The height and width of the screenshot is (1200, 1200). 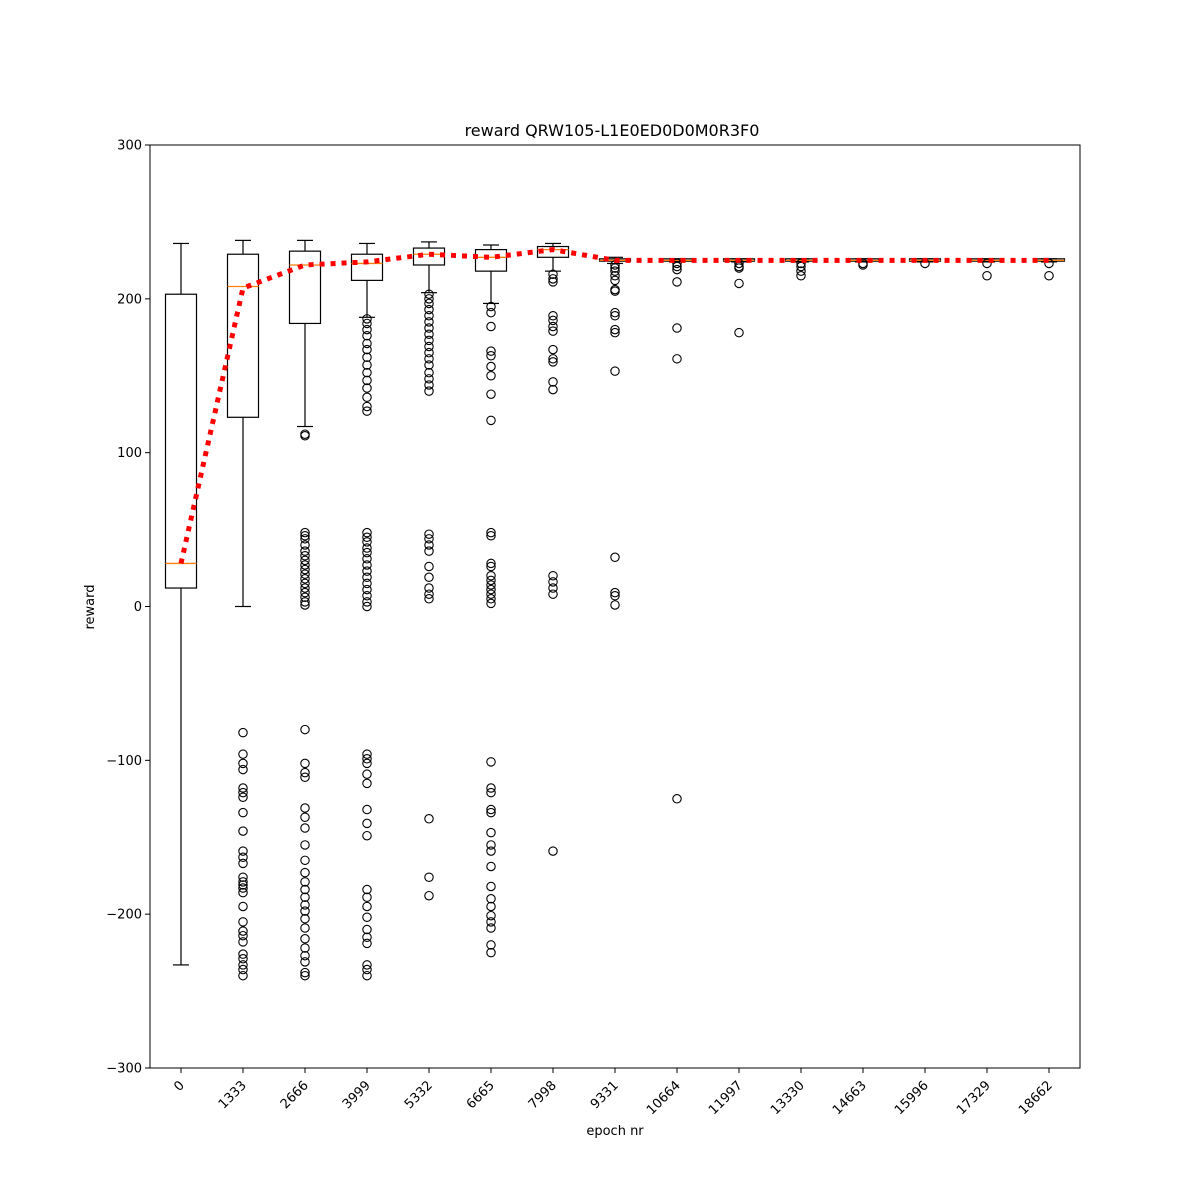 What do you see at coordinates (124, 915) in the screenshot?
I see `y-tick-label: −200` at bounding box center [124, 915].